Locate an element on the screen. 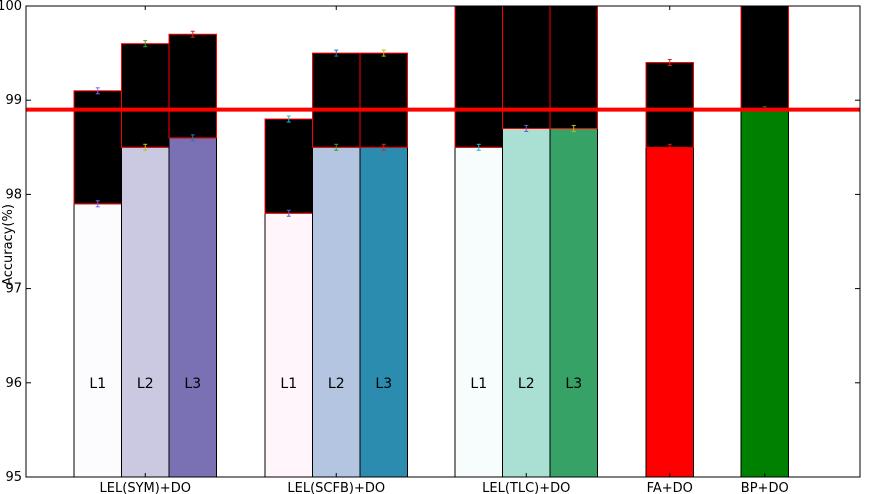 This screenshot has height=494, width=870. bar-label-2-0: L1 is located at coordinates (478, 384).